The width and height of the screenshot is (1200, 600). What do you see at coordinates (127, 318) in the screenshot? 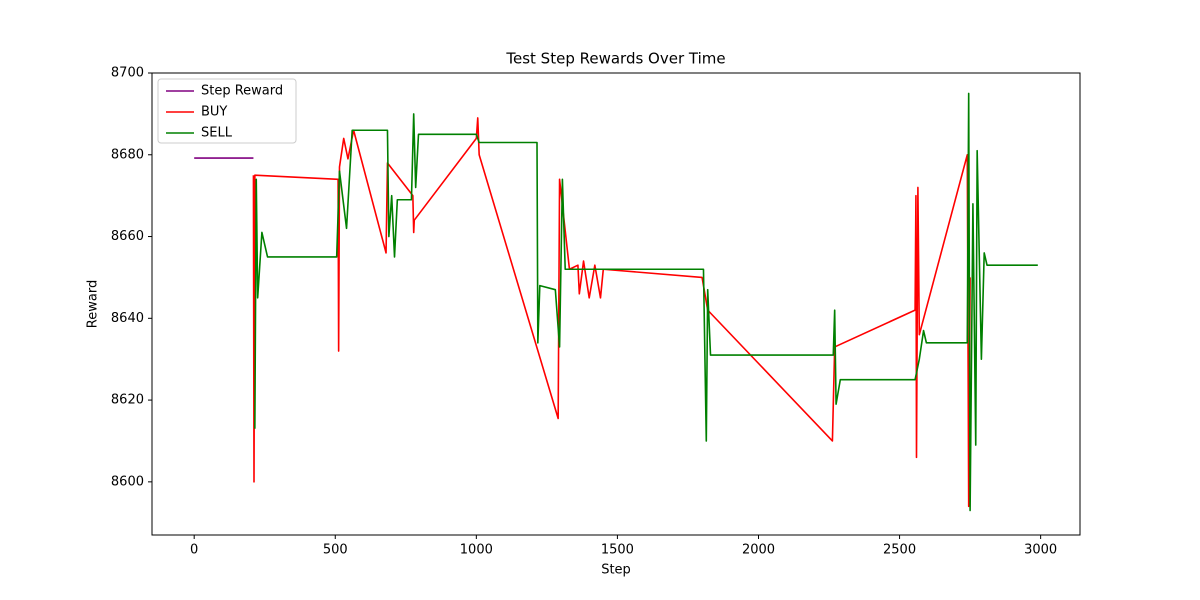
I see `y-tick-label: 8640` at bounding box center [127, 318].